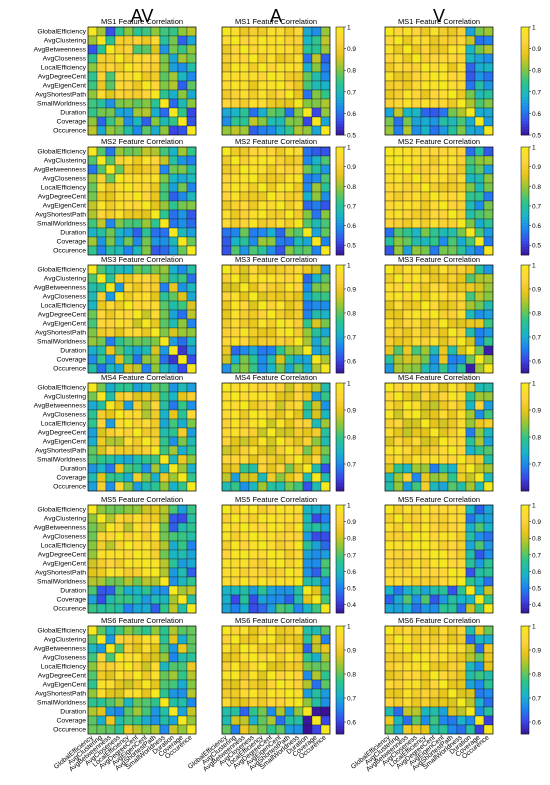 This screenshot has height=785, width=550. What do you see at coordinates (65, 58) in the screenshot?
I see `row-tick-label: AvgCloseness` at bounding box center [65, 58].